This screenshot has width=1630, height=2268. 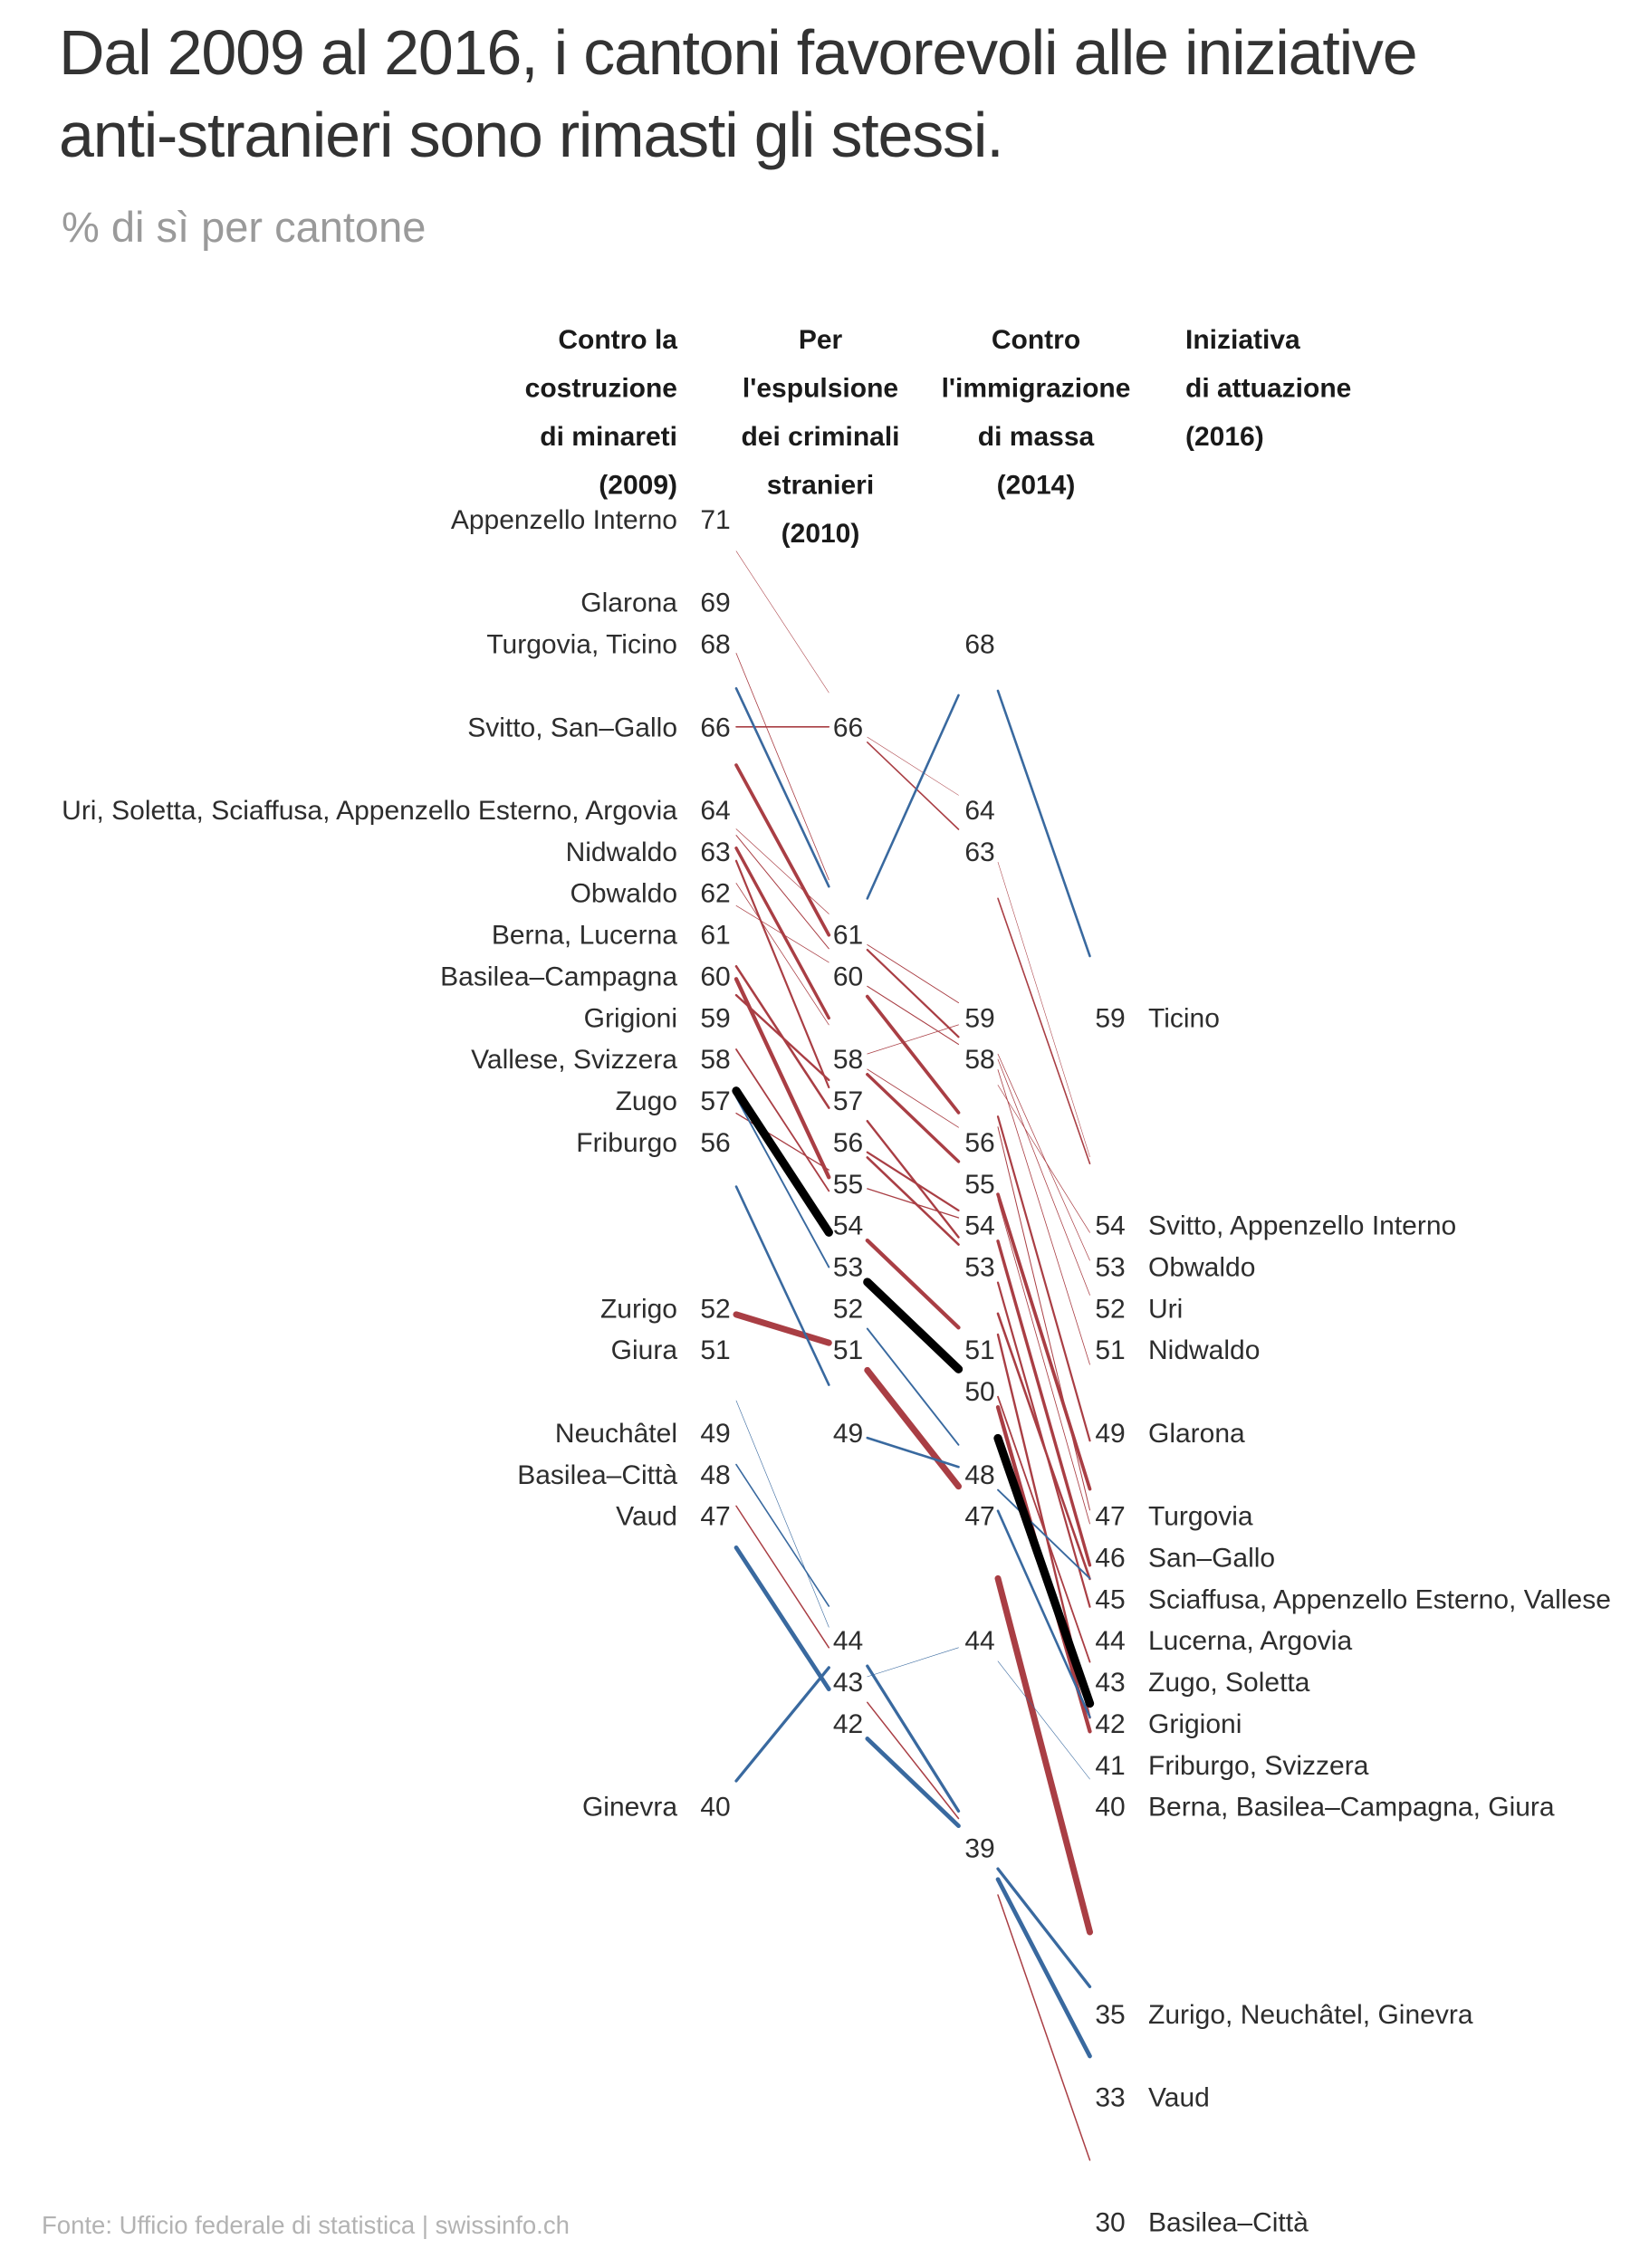 I want to click on svg-text: Appenzello Interno, so click(x=564, y=520).